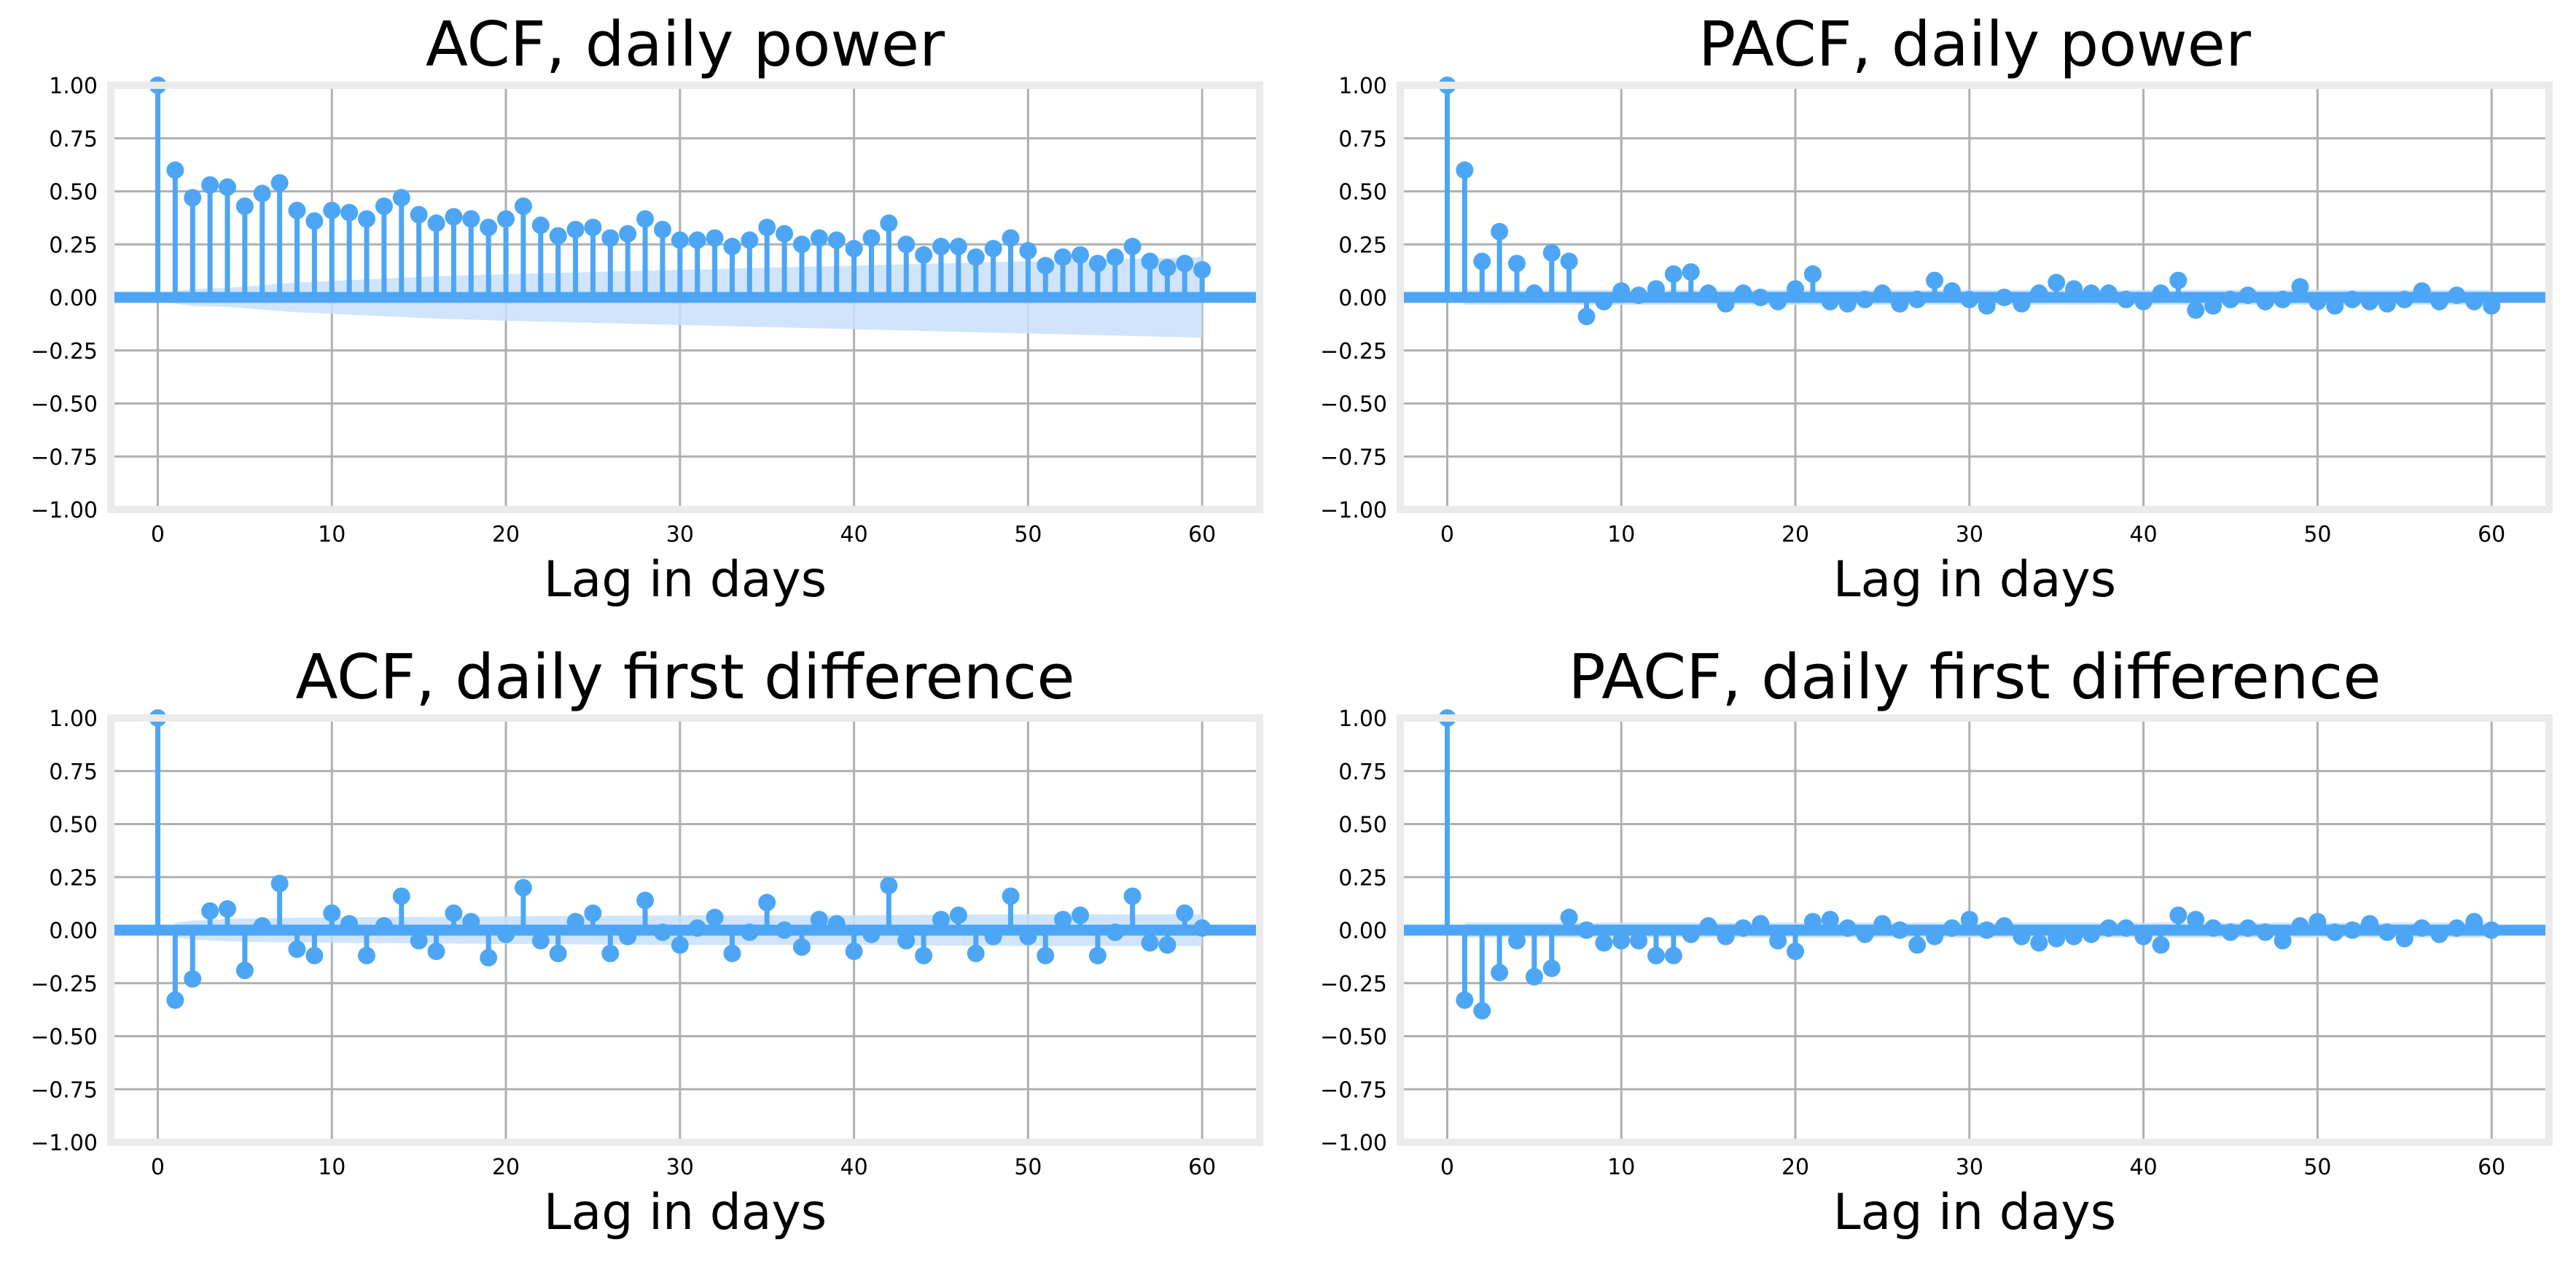 Image resolution: width=2576 pixels, height=1264 pixels. Describe the element at coordinates (854, 1167) in the screenshot. I see `x-tick-label: 40` at that location.